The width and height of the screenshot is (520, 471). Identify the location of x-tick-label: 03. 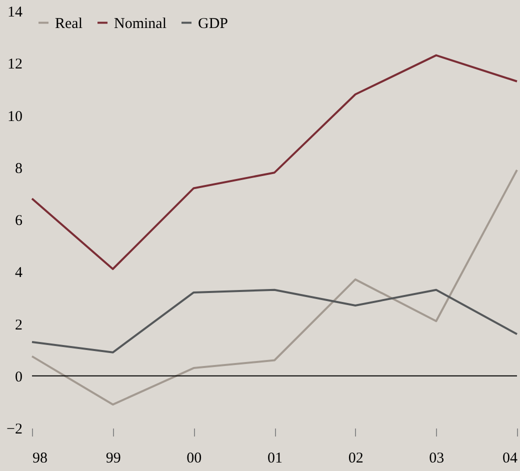
(436, 458).